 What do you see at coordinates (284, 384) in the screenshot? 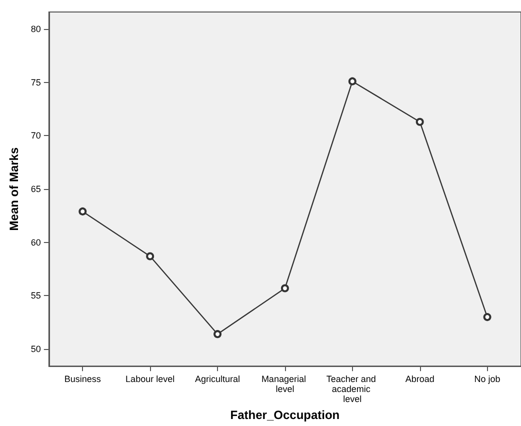
I see `x-tick-label: Managerial level` at bounding box center [284, 384].